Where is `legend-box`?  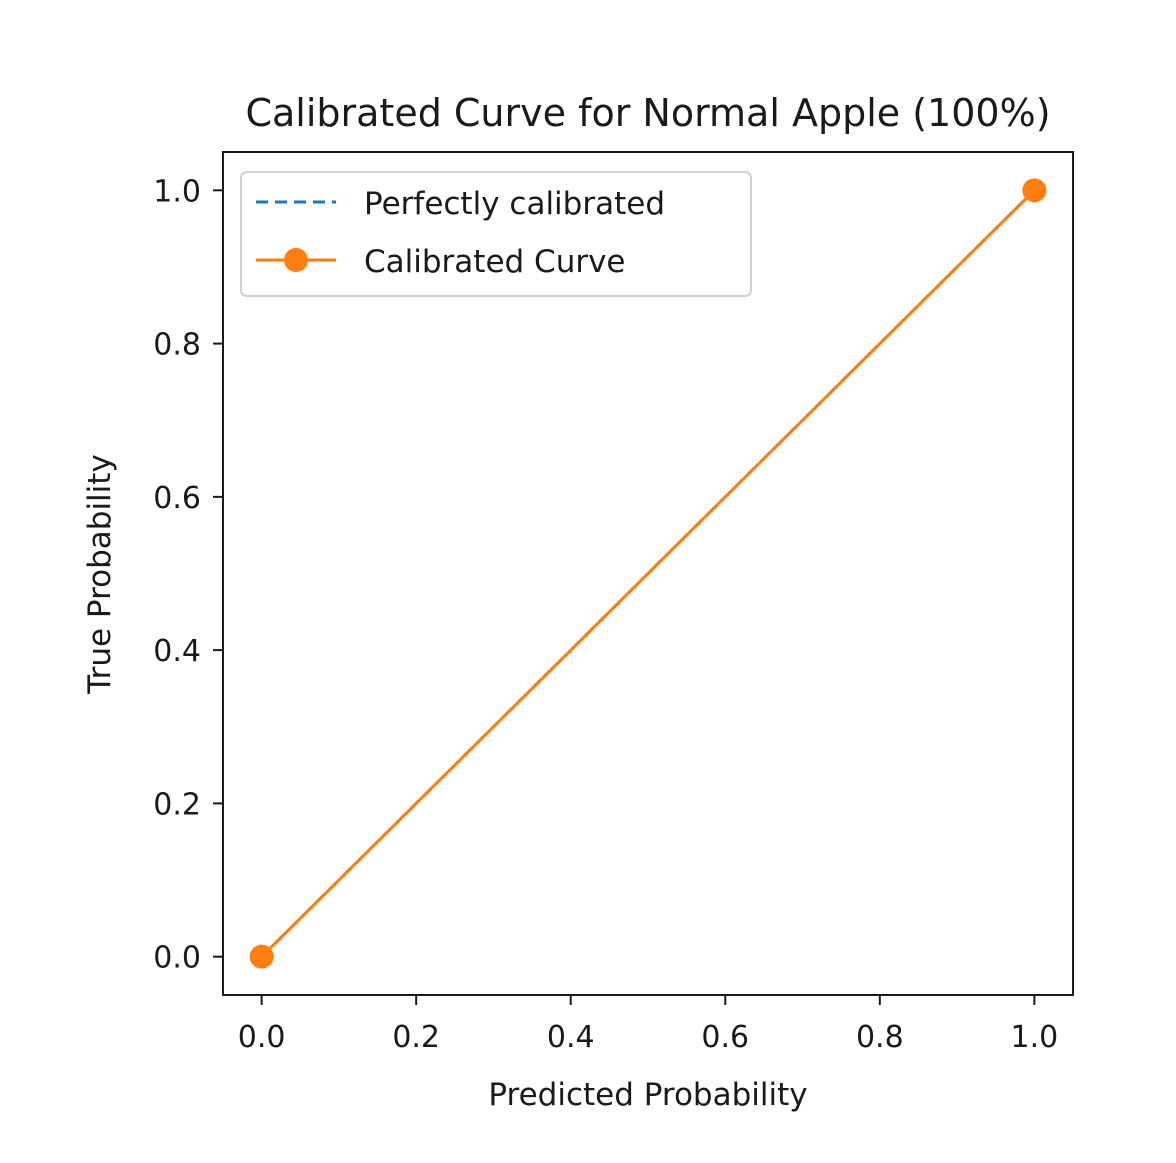 legend-box is located at coordinates (496, 234).